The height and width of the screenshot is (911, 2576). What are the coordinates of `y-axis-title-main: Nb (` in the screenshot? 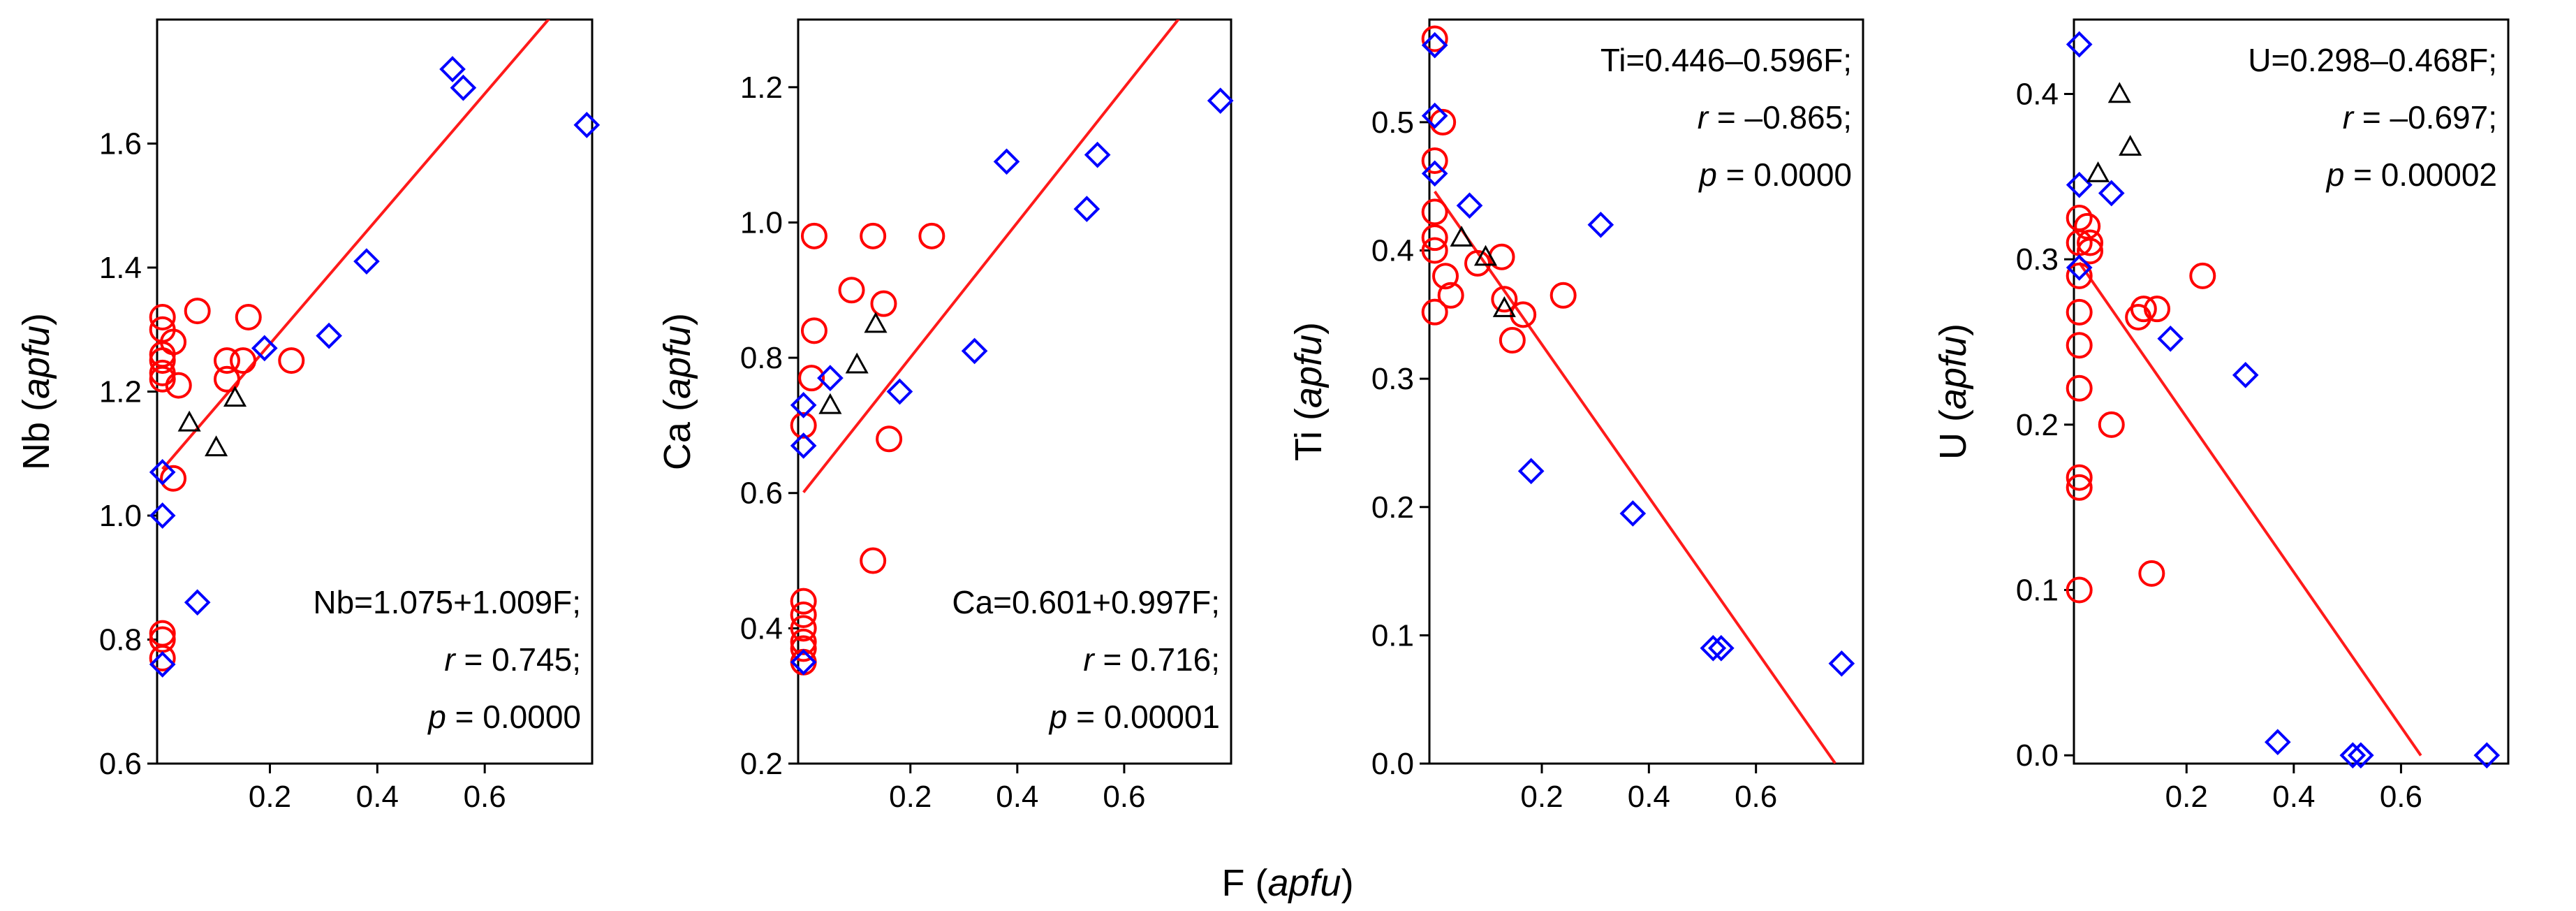 It's located at (36, 434).